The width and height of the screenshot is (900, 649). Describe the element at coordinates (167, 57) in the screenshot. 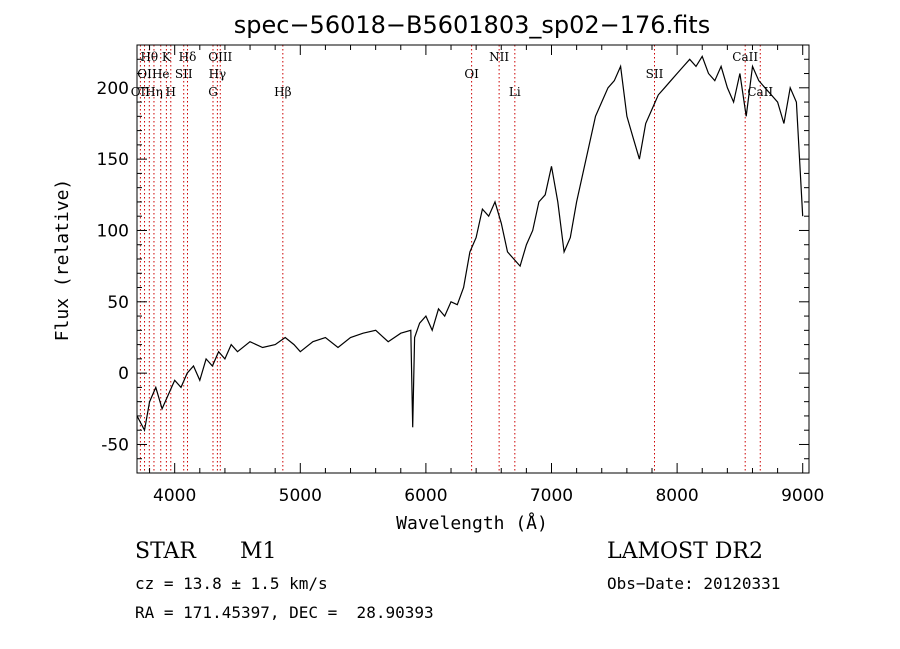

I see `spectral-line-label: K` at that location.